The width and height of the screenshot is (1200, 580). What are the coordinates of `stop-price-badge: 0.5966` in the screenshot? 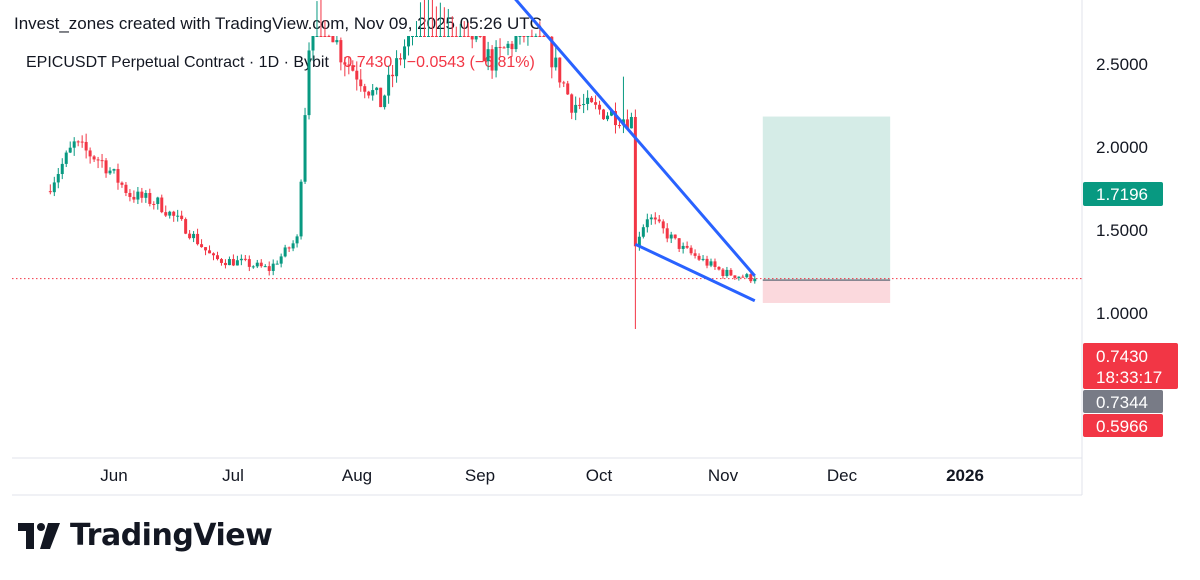 It's located at (1123, 425).